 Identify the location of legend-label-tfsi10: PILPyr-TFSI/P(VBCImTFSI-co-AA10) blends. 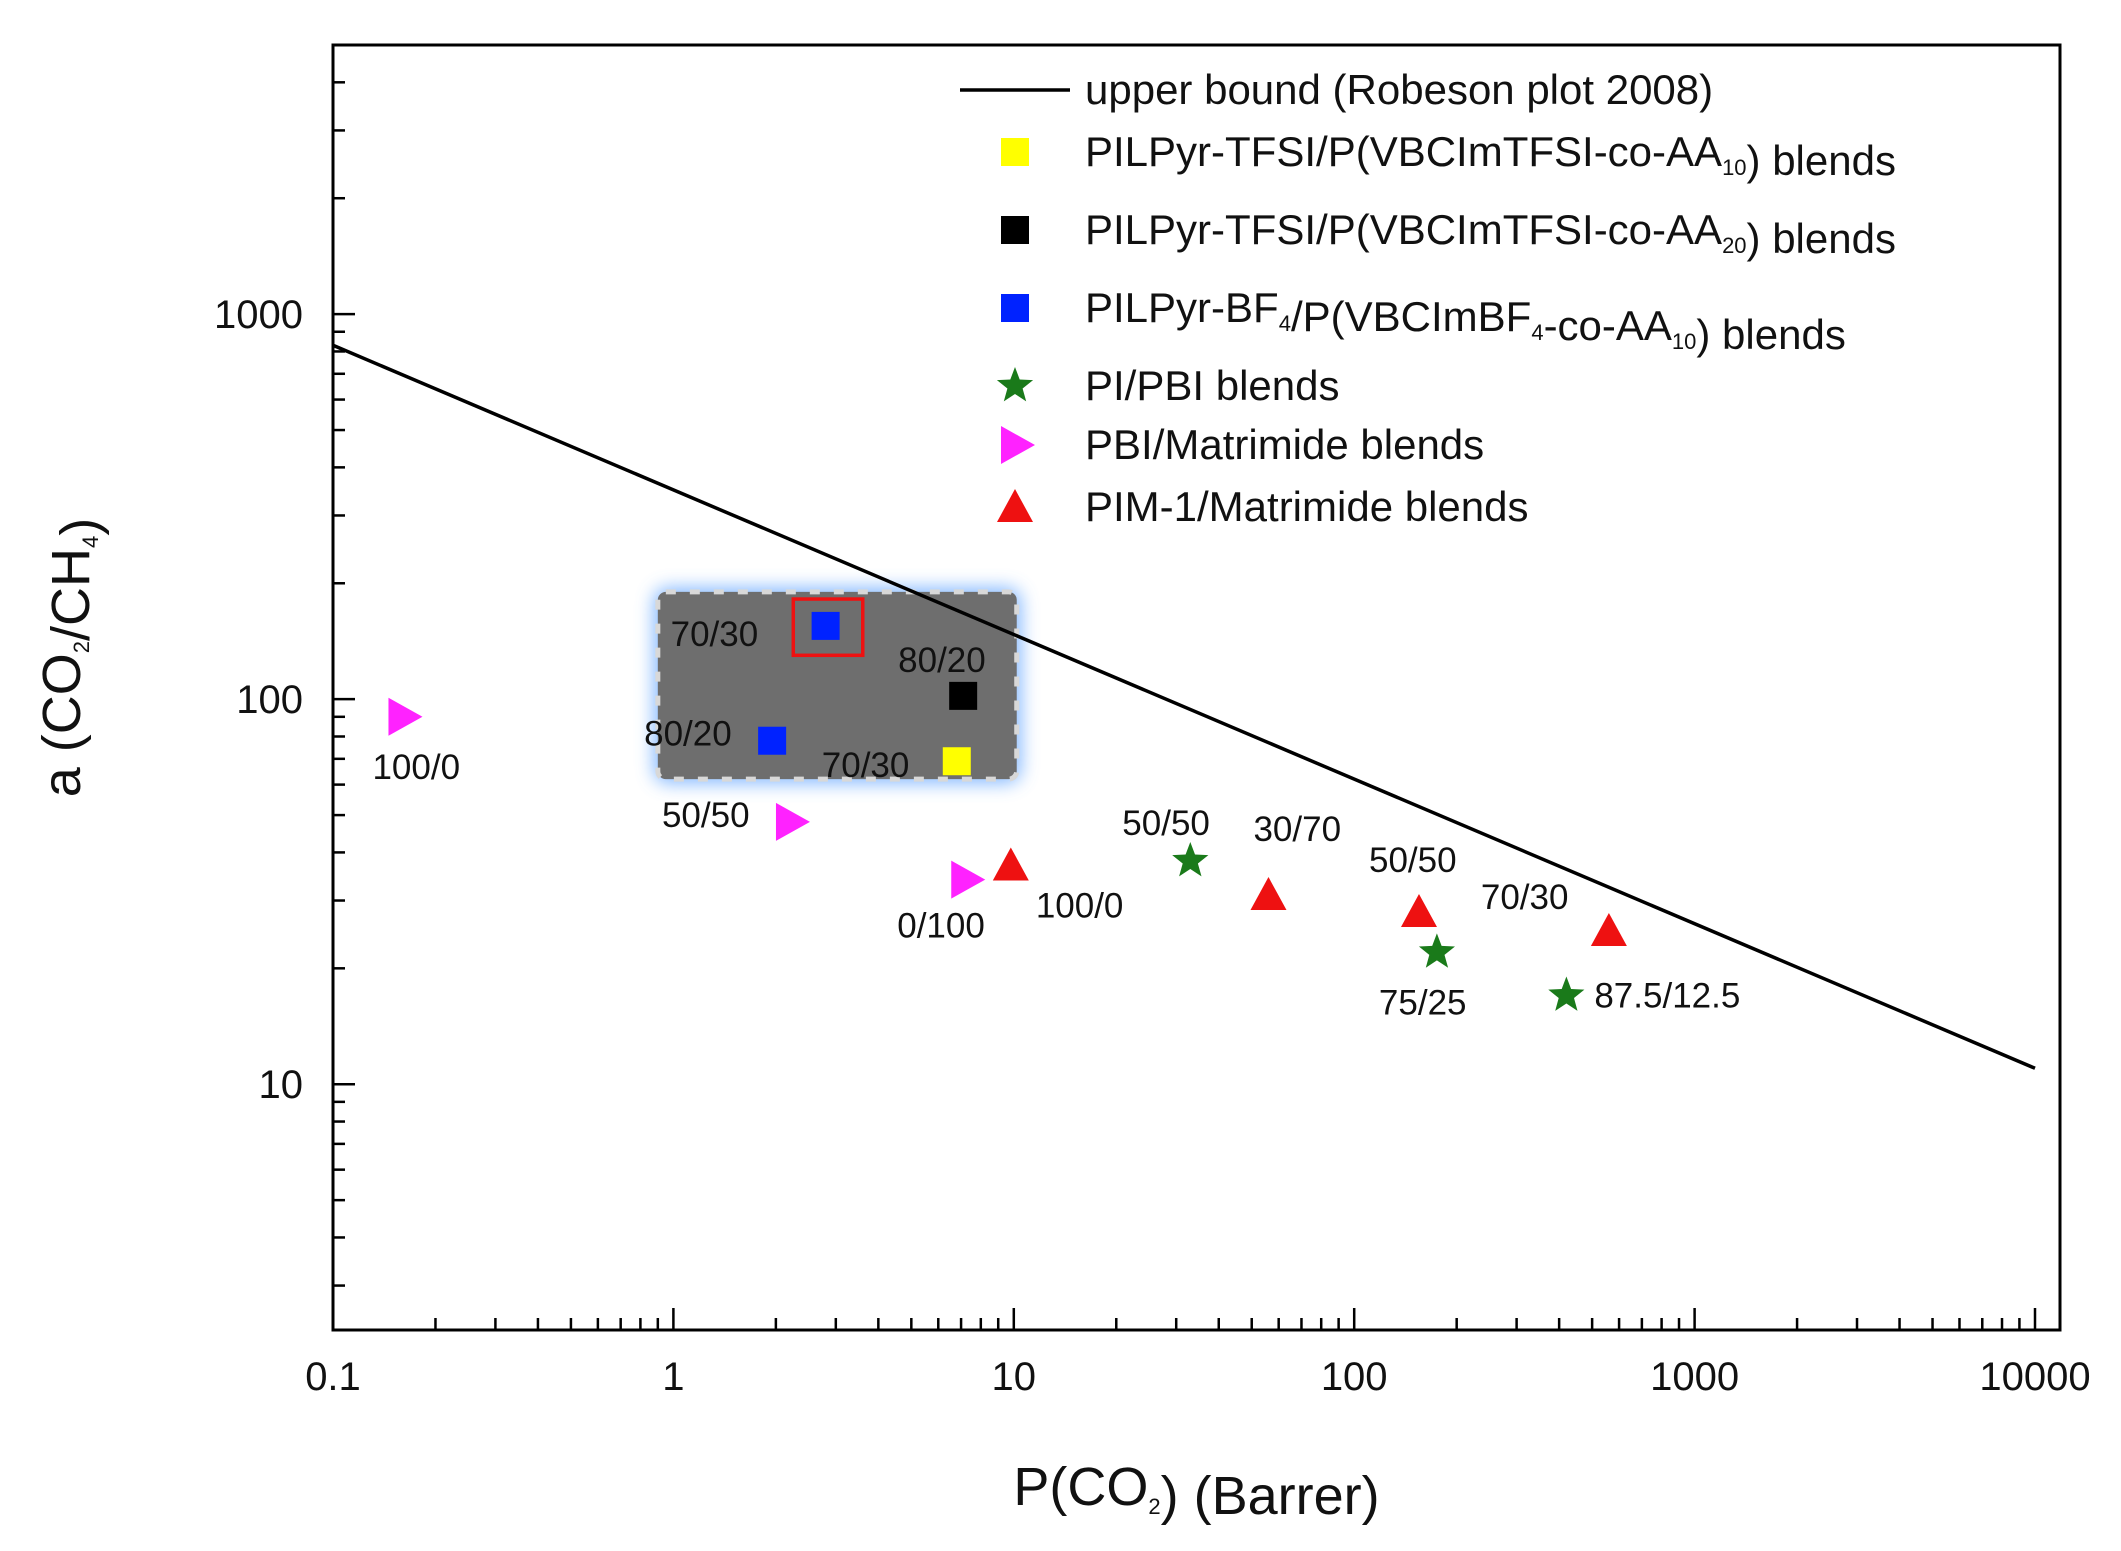
(1490, 156).